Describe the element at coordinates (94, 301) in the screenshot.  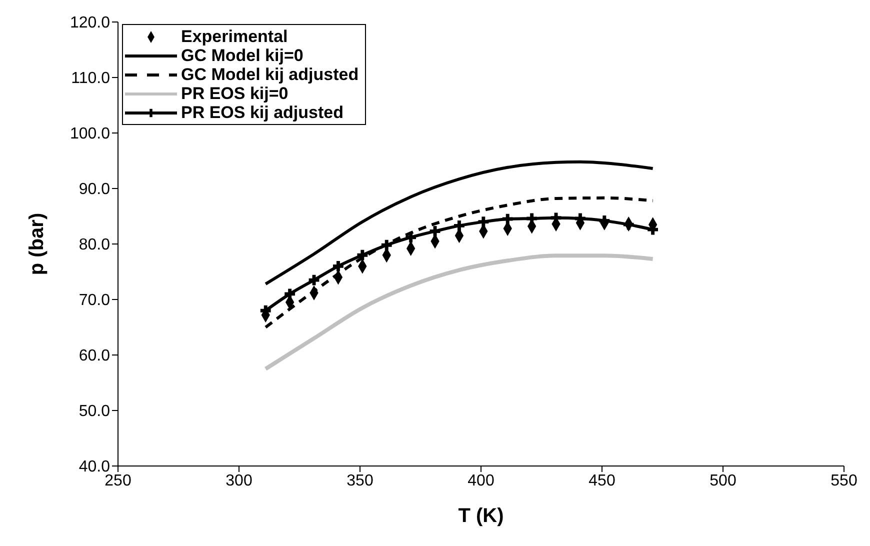
I see `y-tick-label: 70.0` at that location.